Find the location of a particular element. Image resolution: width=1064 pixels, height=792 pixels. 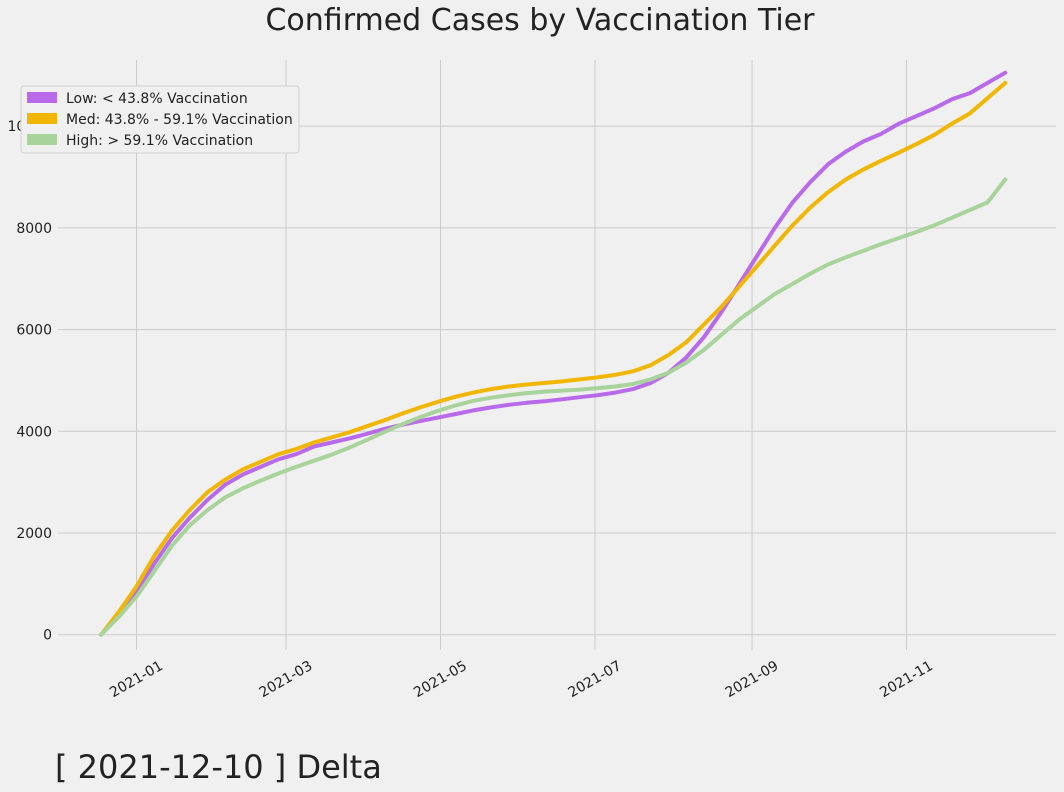

x-tick-label: 2021-01 is located at coordinates (136, 679).